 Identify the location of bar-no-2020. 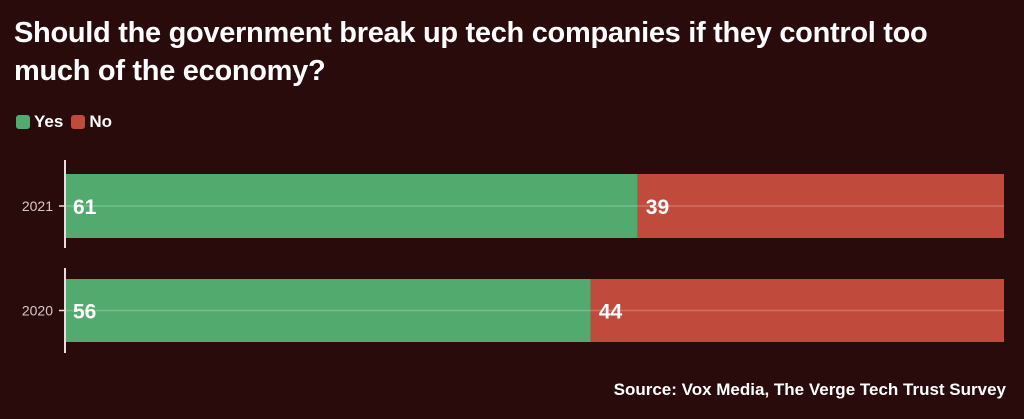
(797, 310).